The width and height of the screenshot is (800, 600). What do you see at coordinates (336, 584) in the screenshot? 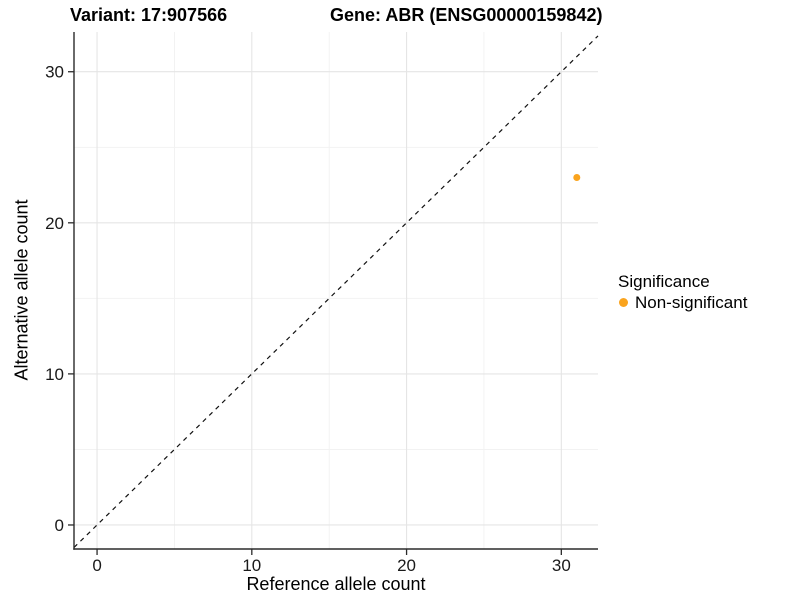
I see `x-axis-label: Reference allele count` at bounding box center [336, 584].